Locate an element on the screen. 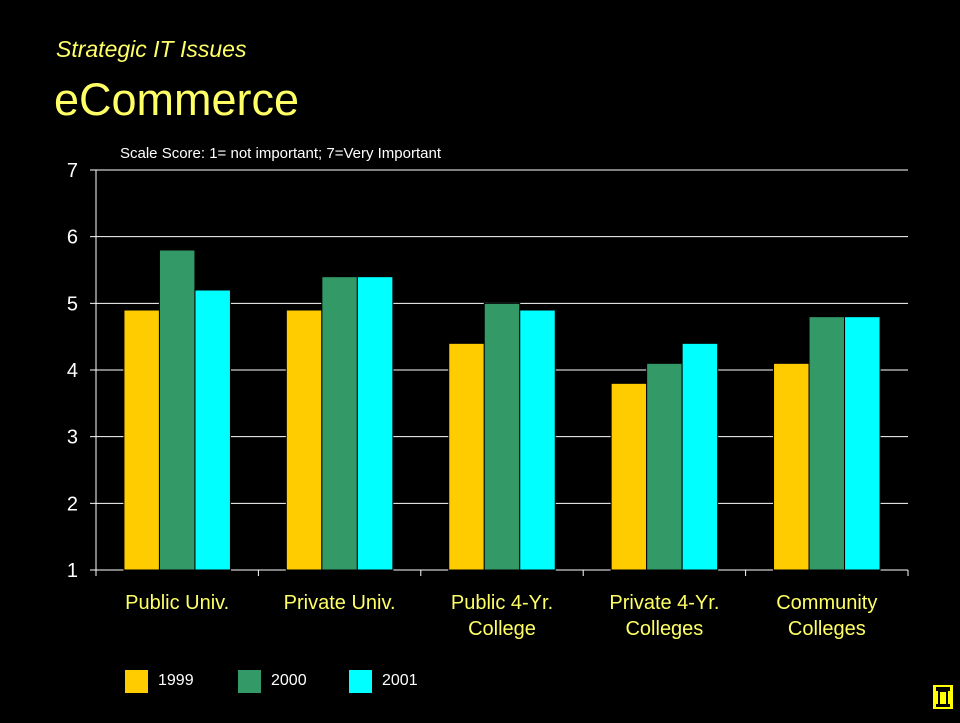 The height and width of the screenshot is (723, 960). slide-subtitle: Strategic IT Issues is located at coordinates (151, 49).